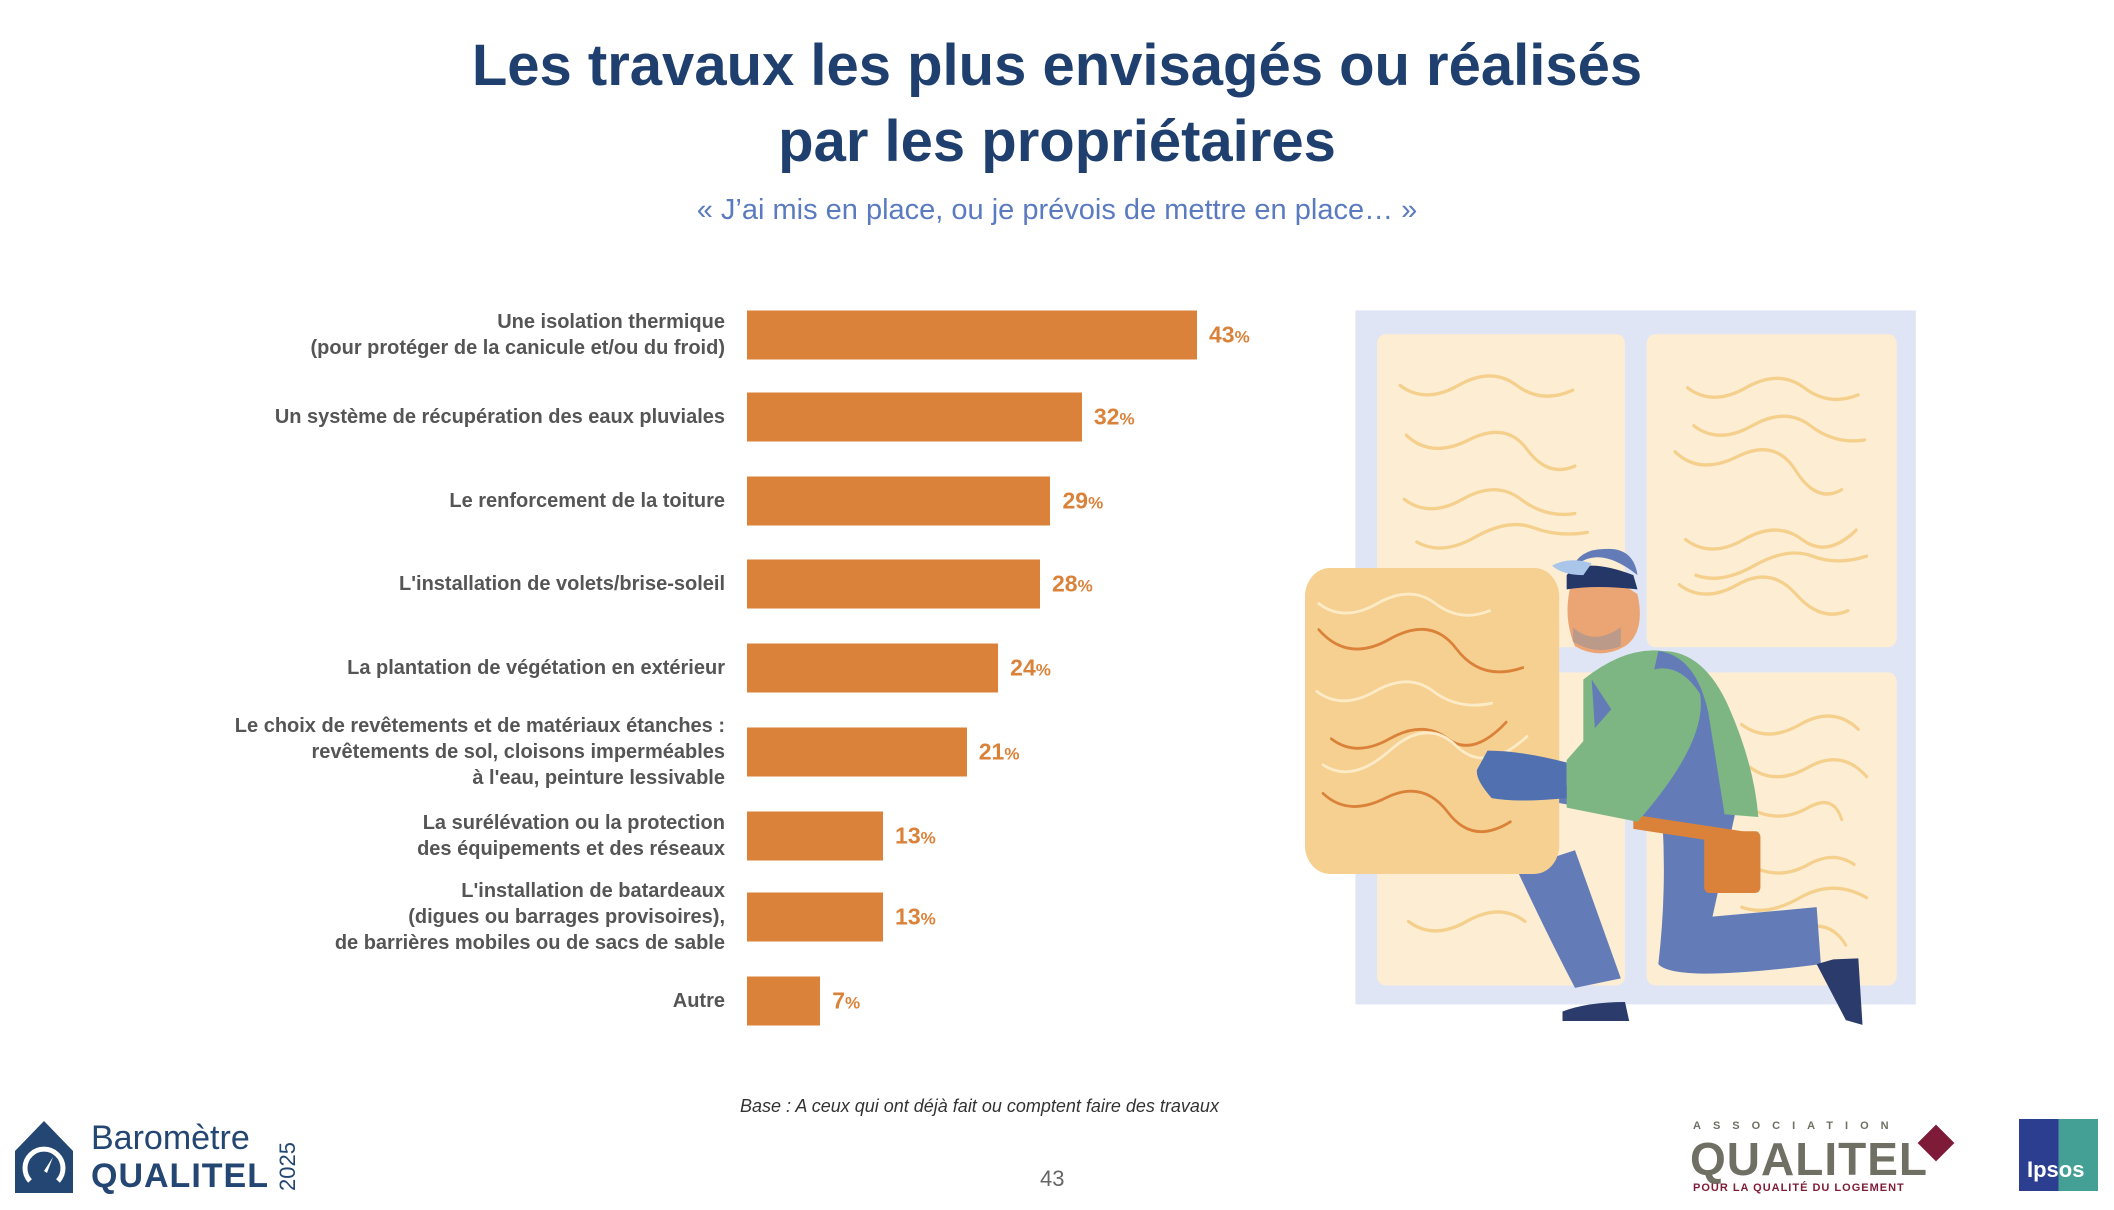 The width and height of the screenshot is (2114, 1210). I want to click on house-gauge-icon, so click(44, 1157).